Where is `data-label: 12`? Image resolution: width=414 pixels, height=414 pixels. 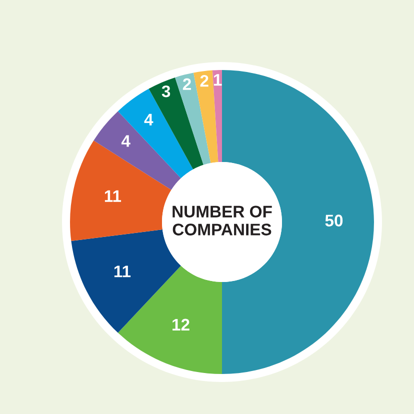
data-label: 12 is located at coordinates (181, 324).